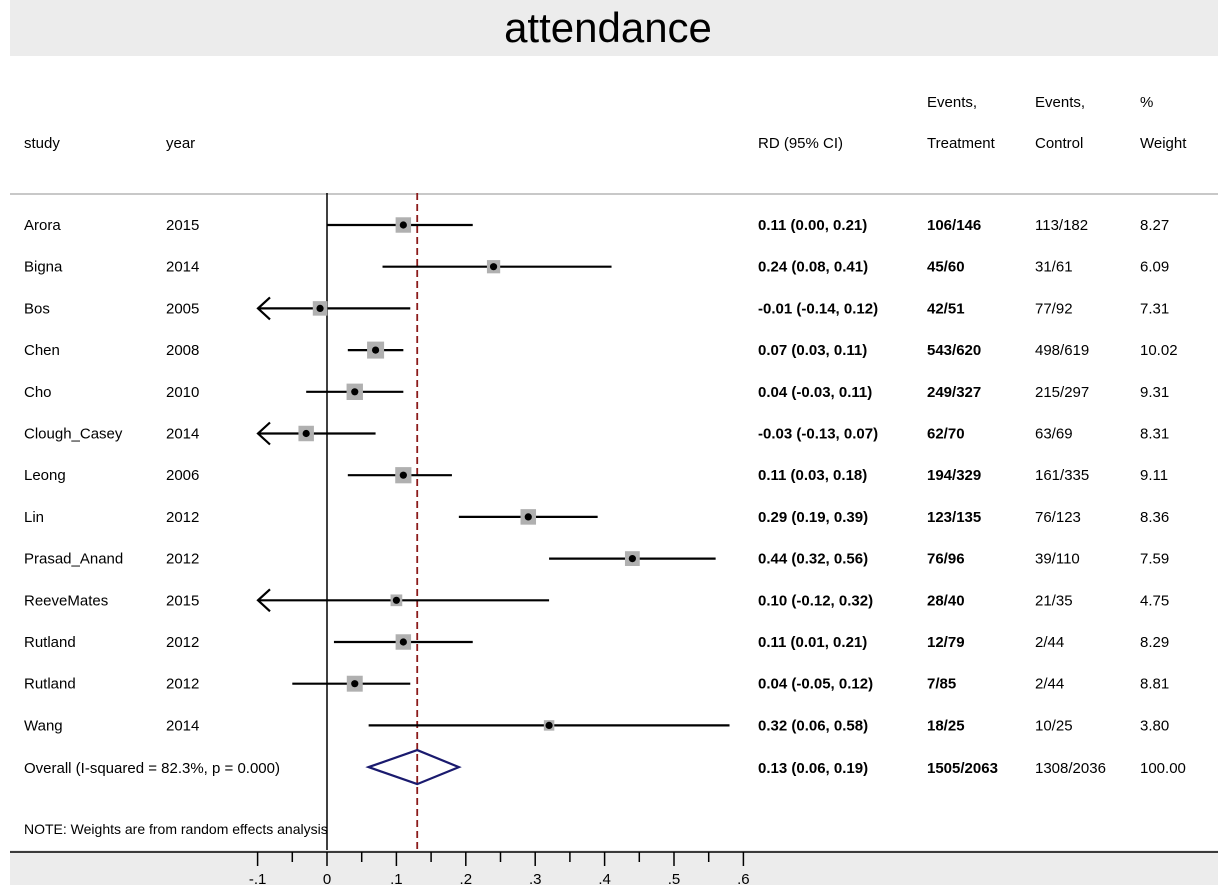 This screenshot has height=885, width=1218. I want to click on header-year: year, so click(180, 143).